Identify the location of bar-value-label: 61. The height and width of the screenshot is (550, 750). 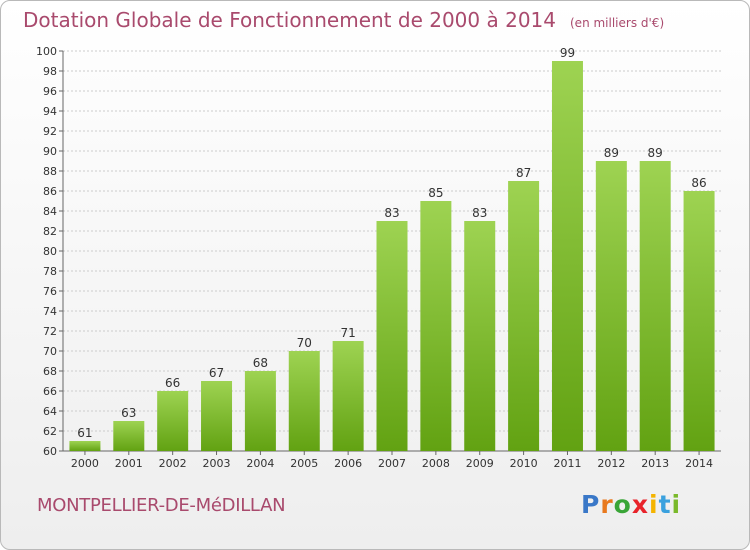
(84, 433).